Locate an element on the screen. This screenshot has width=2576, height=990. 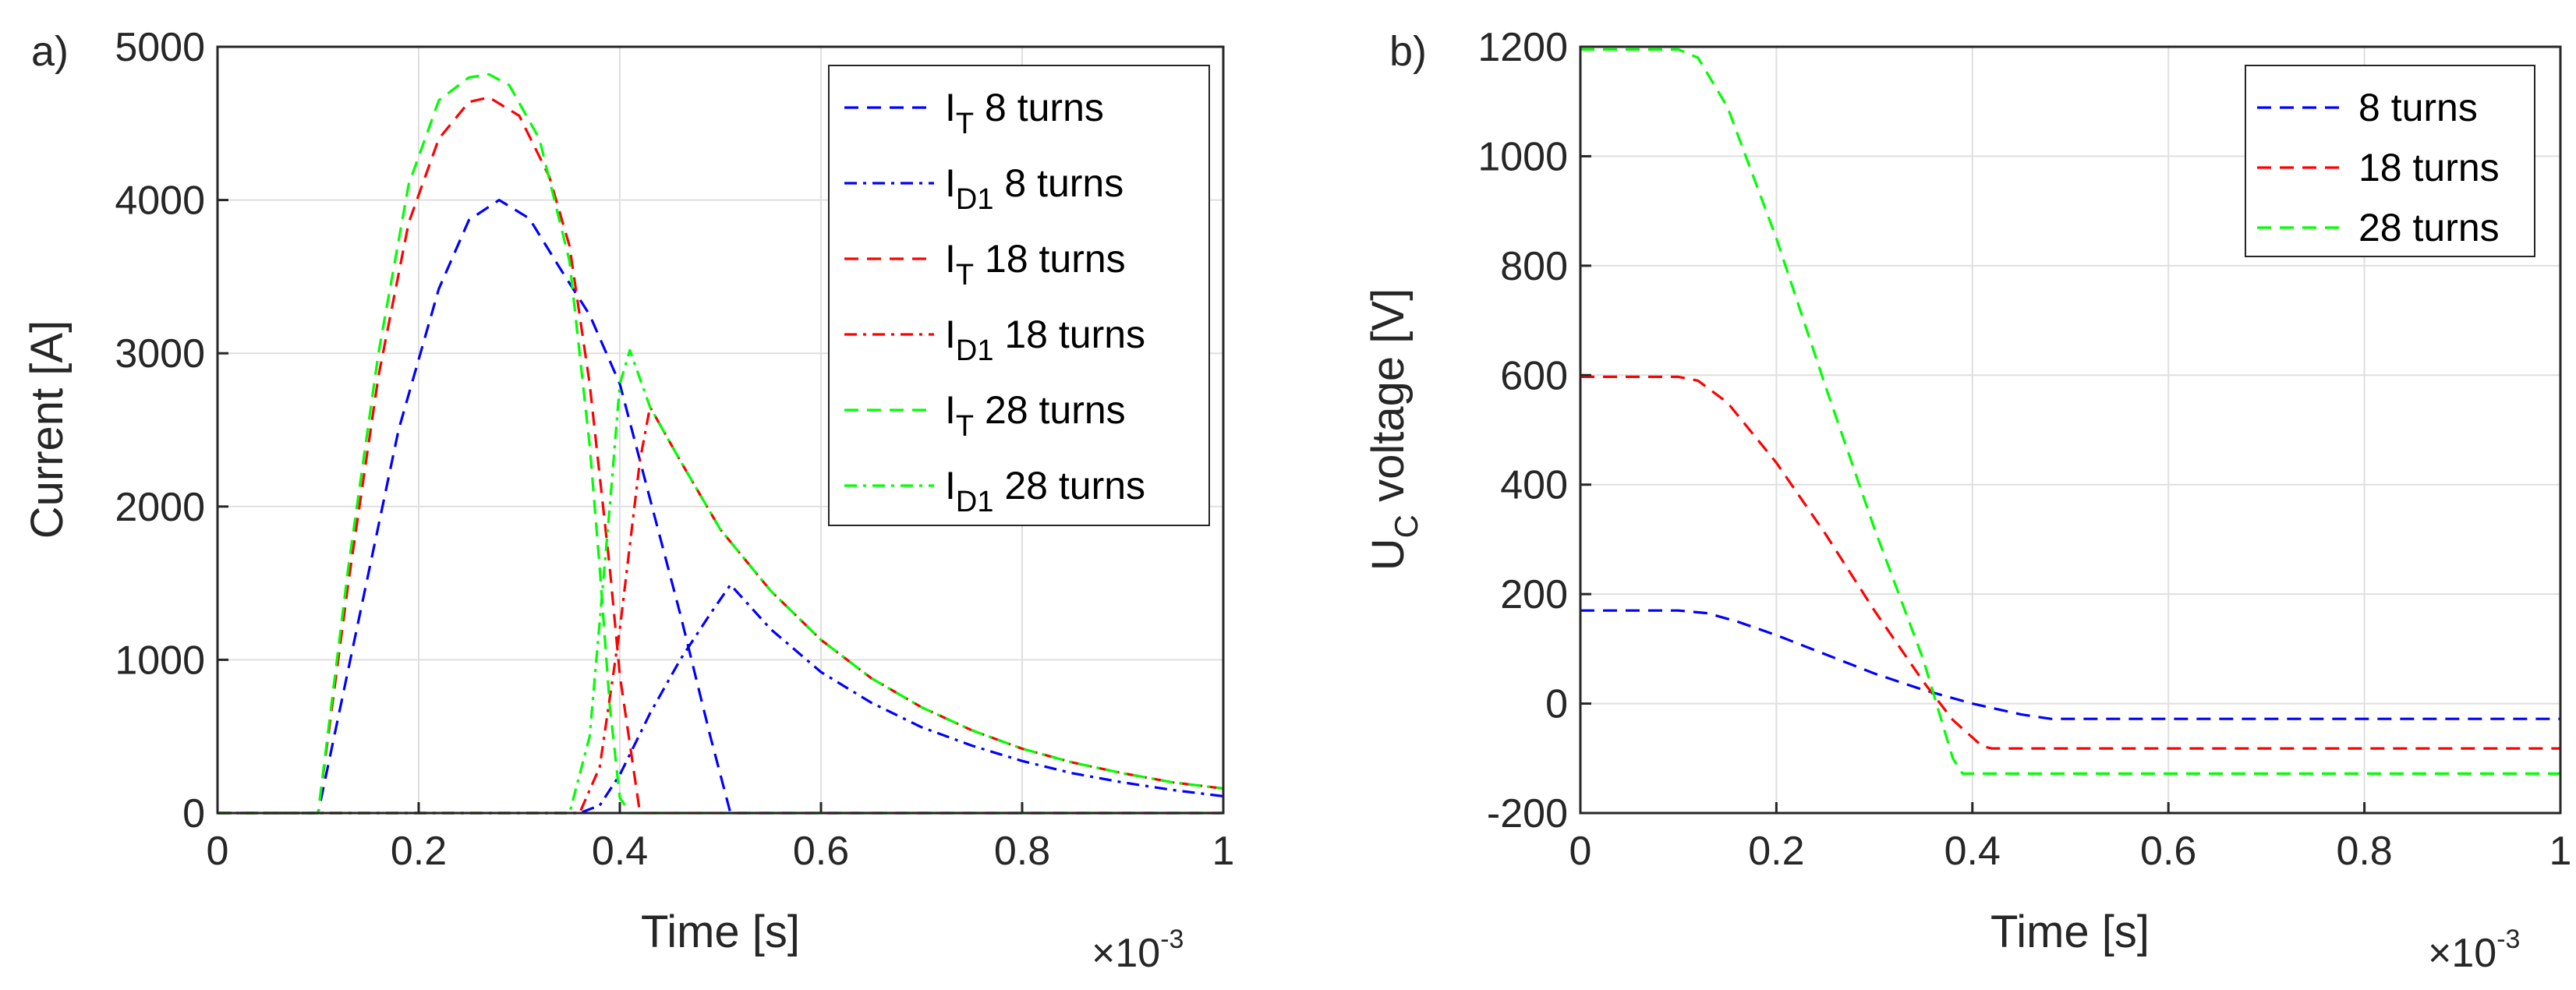
panel-b-ytick-label: 0 is located at coordinates (1556, 704).